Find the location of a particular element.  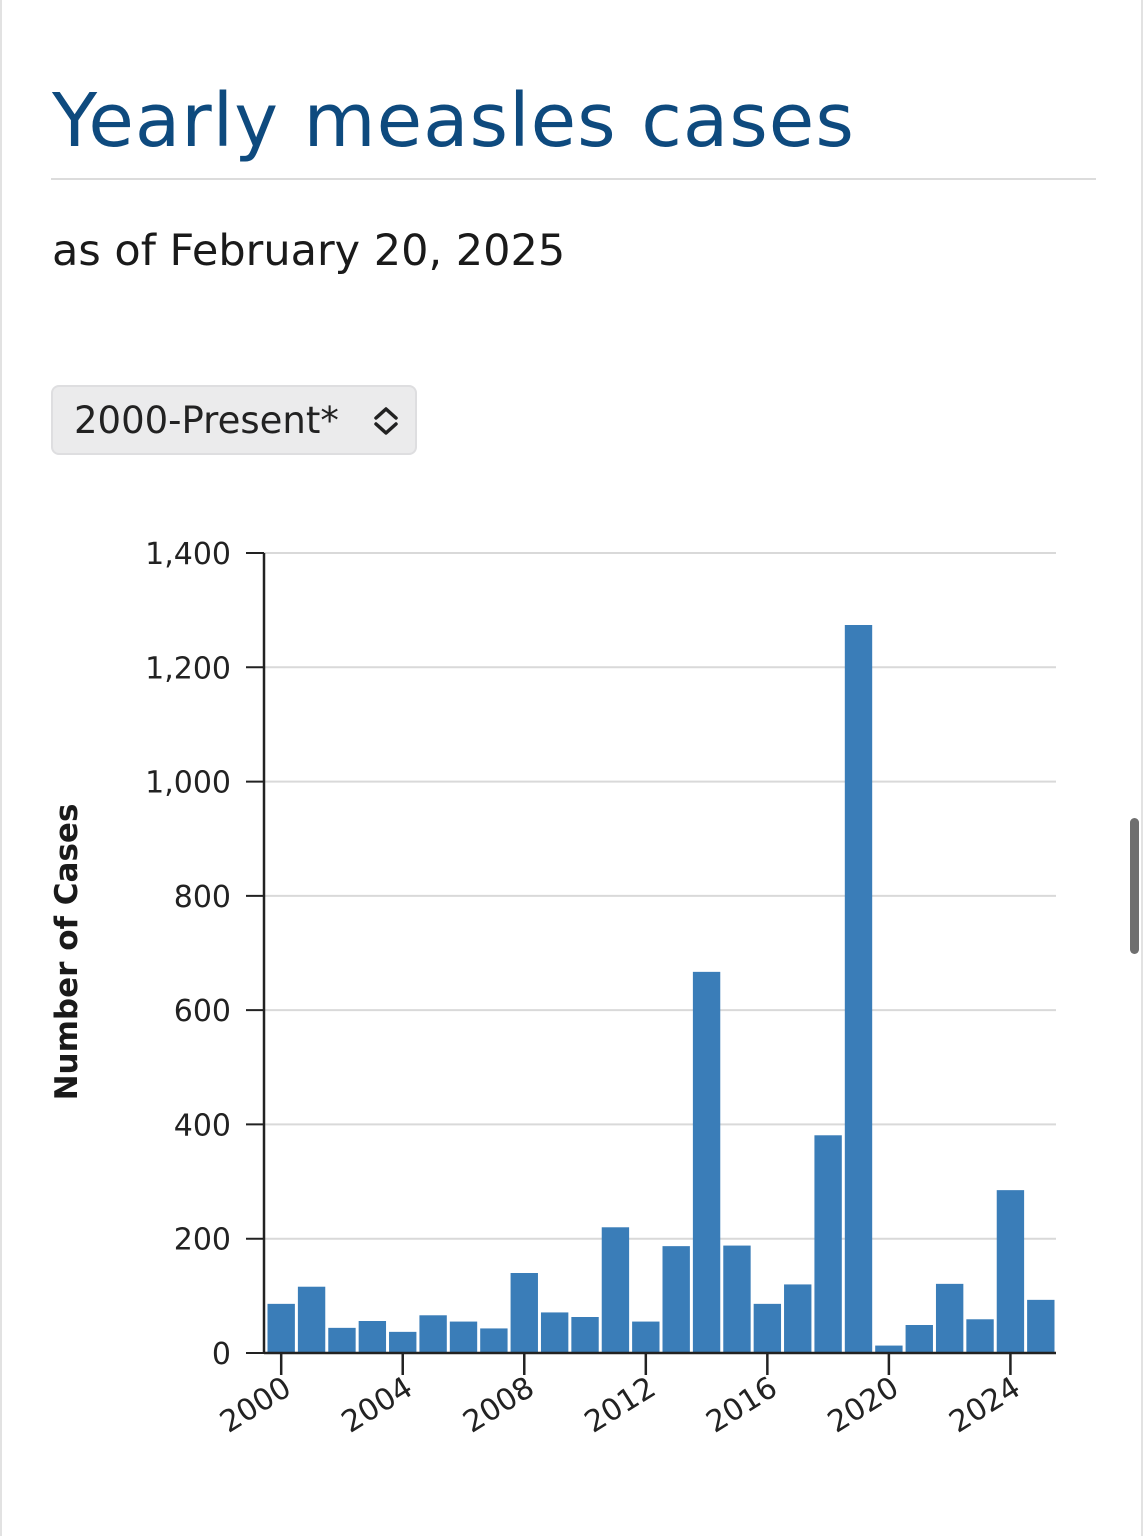

y-tick-label: 1,400 is located at coordinates (188, 554).